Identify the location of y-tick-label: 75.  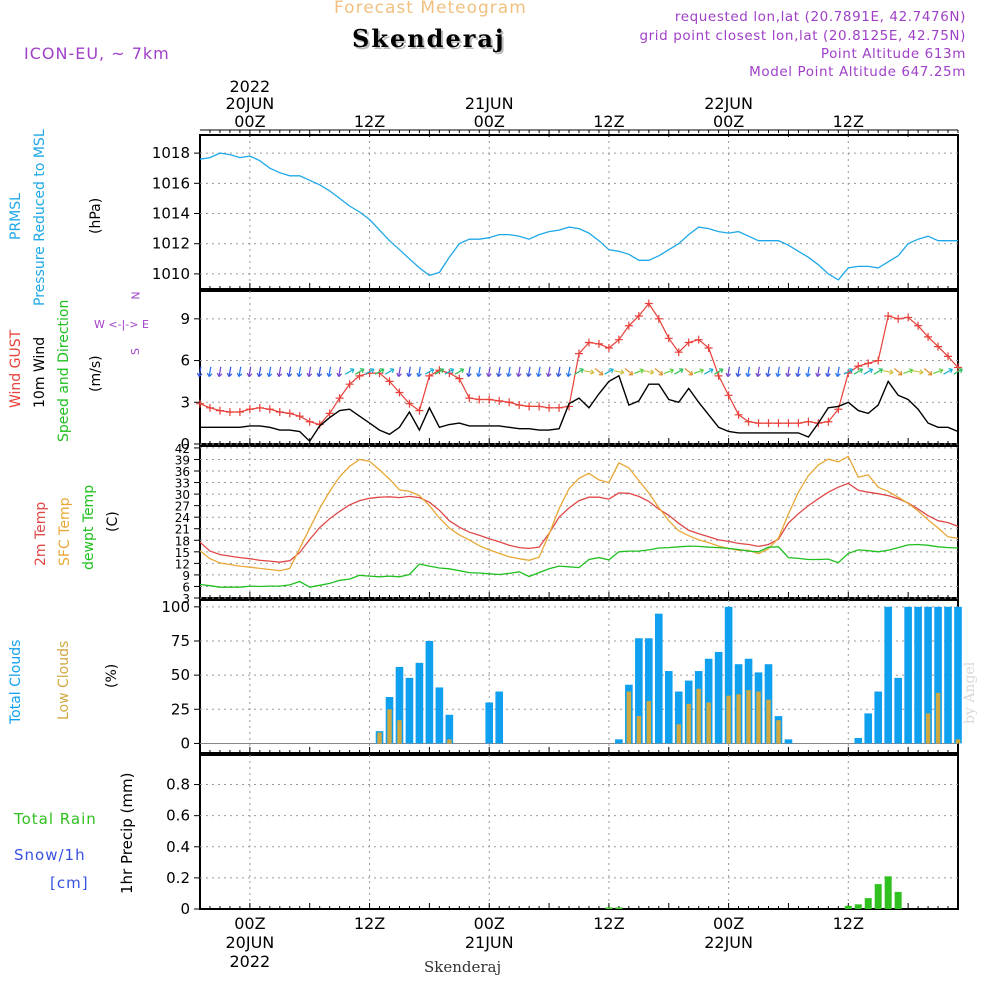
(180, 641).